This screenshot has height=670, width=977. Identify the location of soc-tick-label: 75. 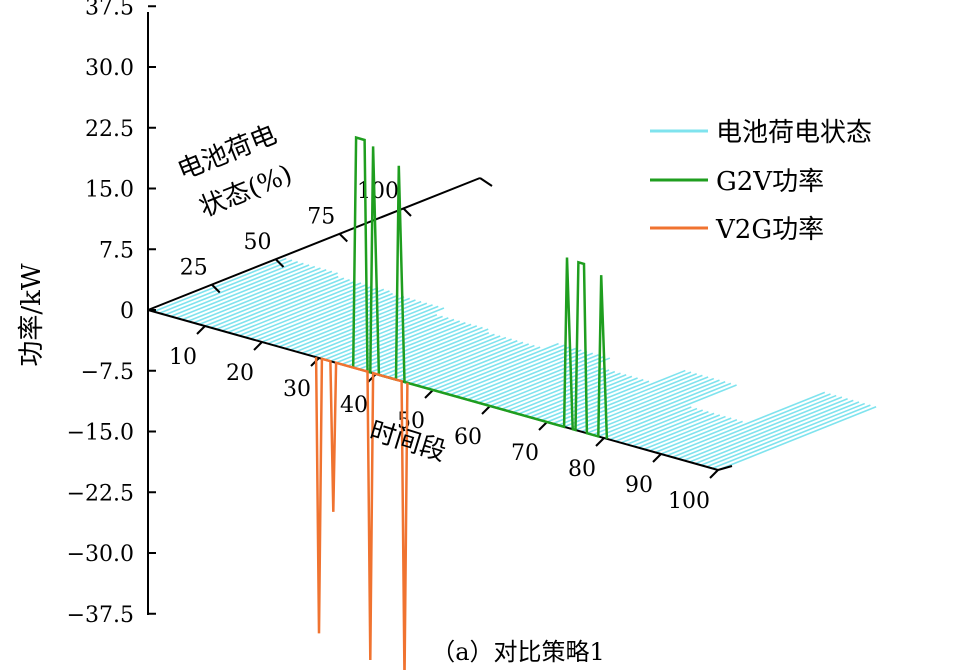
(321, 217).